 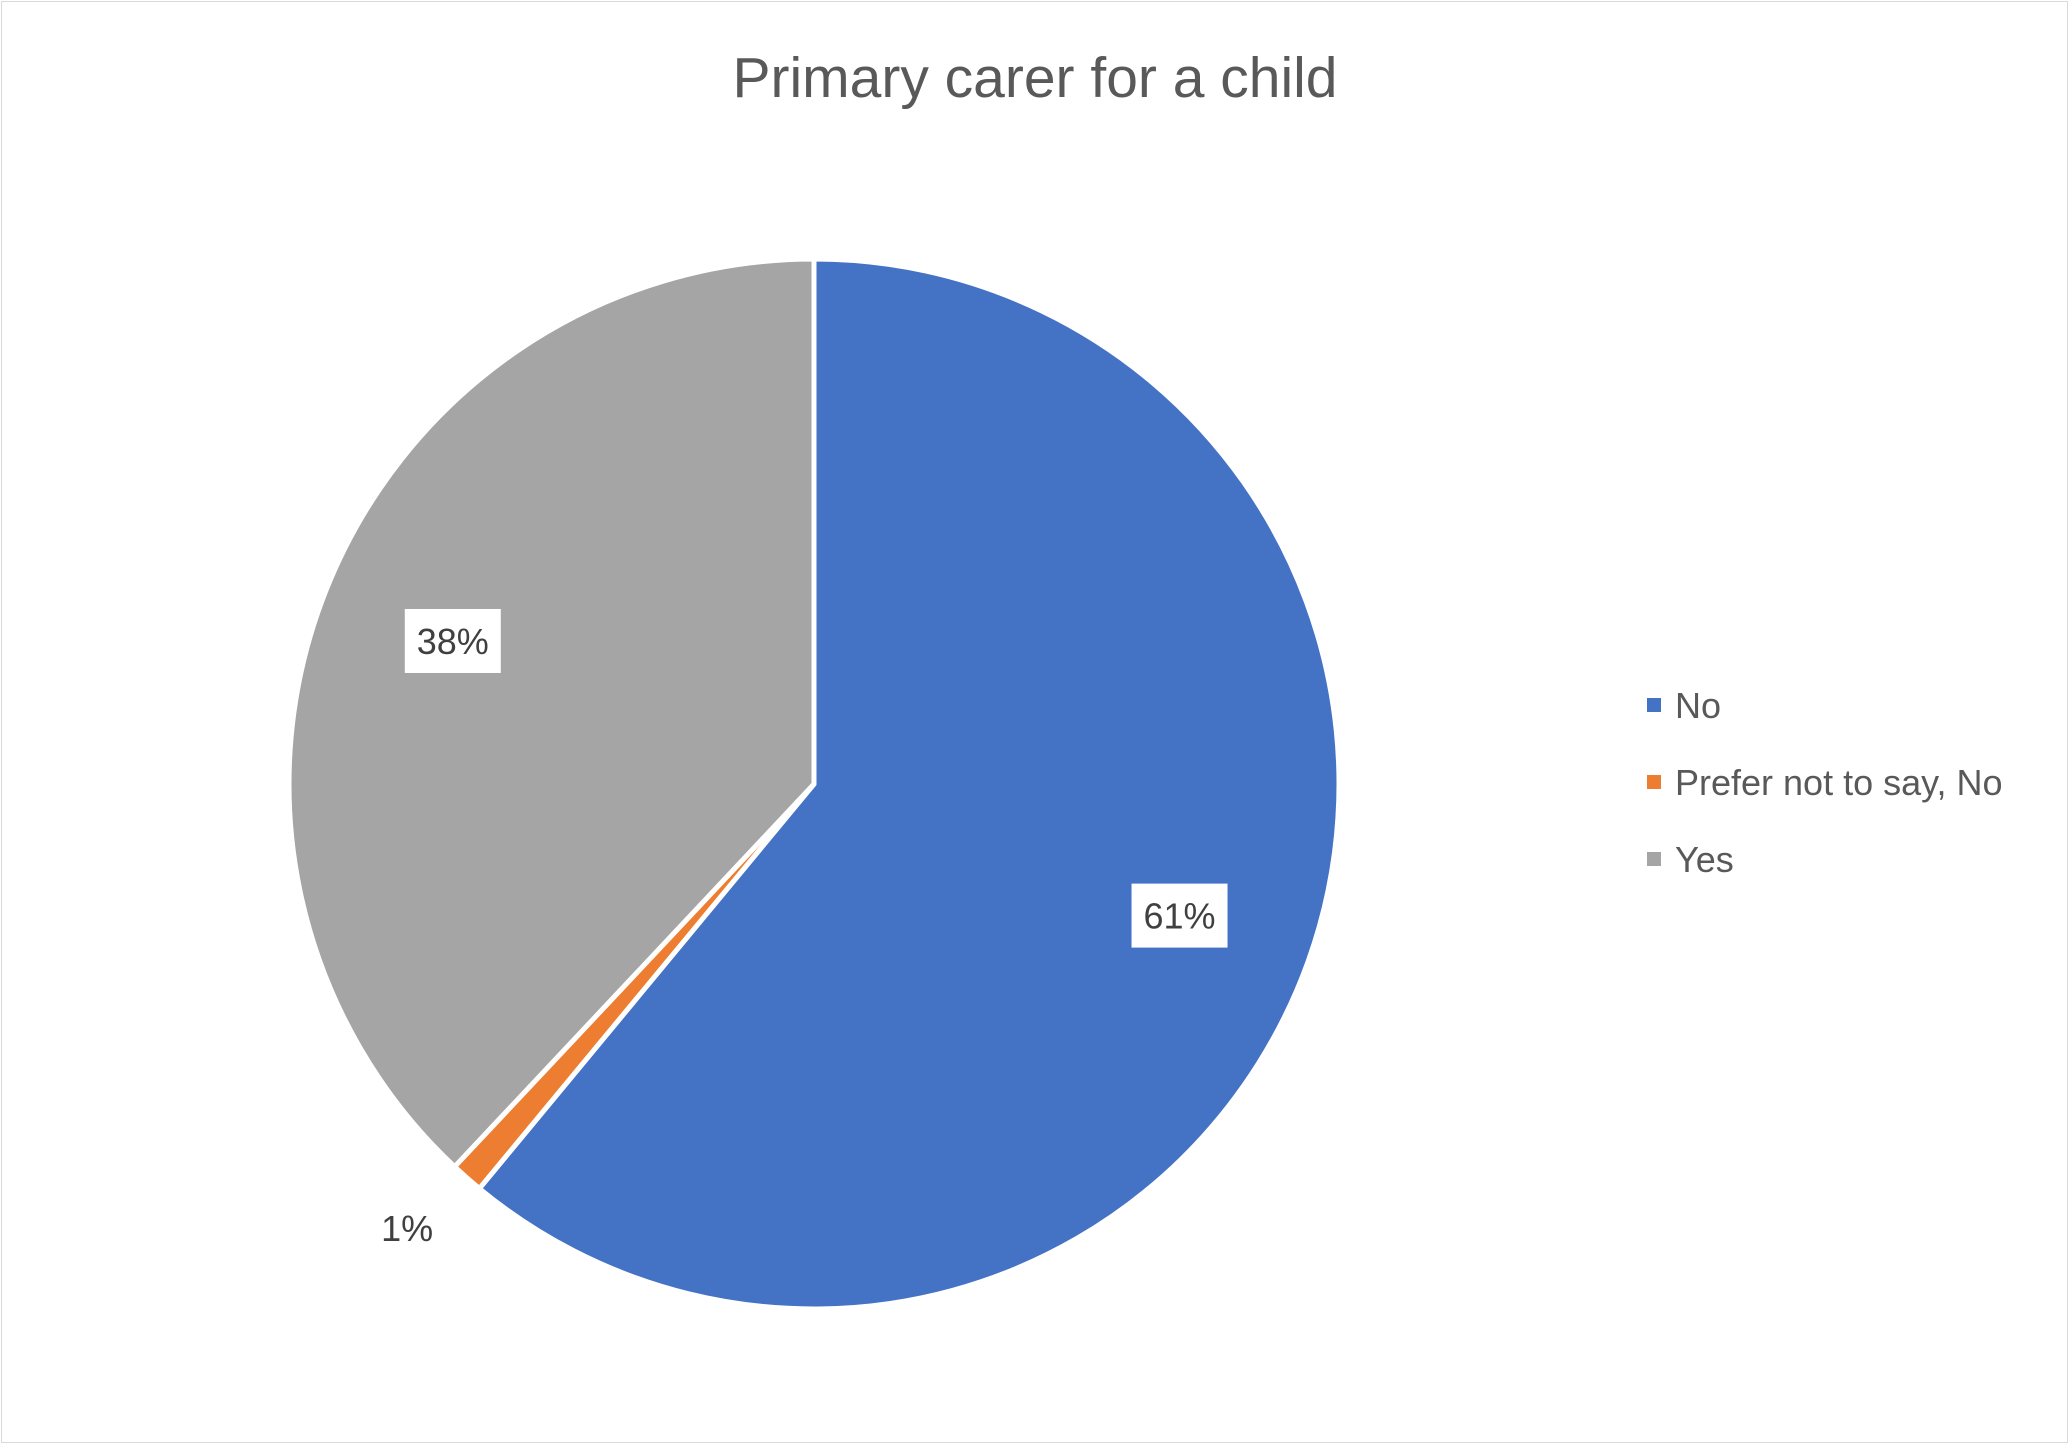 What do you see at coordinates (1838, 782) in the screenshot?
I see `legend-label-prefer-not-to-say-no: Prefer not to say, No` at bounding box center [1838, 782].